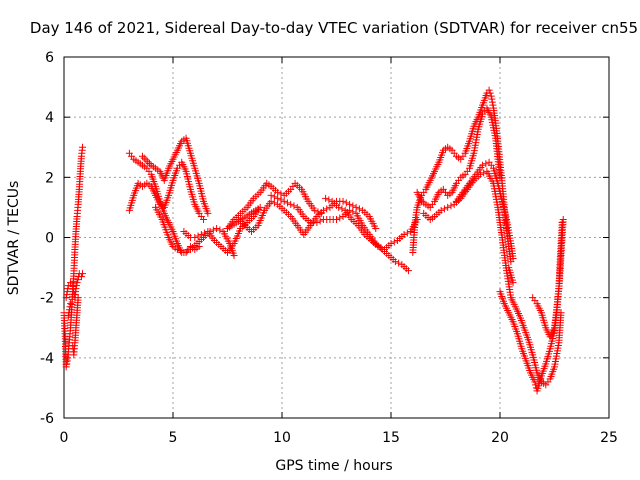  What do you see at coordinates (49, 239) in the screenshot?
I see `y-tick-label: 0` at bounding box center [49, 239].